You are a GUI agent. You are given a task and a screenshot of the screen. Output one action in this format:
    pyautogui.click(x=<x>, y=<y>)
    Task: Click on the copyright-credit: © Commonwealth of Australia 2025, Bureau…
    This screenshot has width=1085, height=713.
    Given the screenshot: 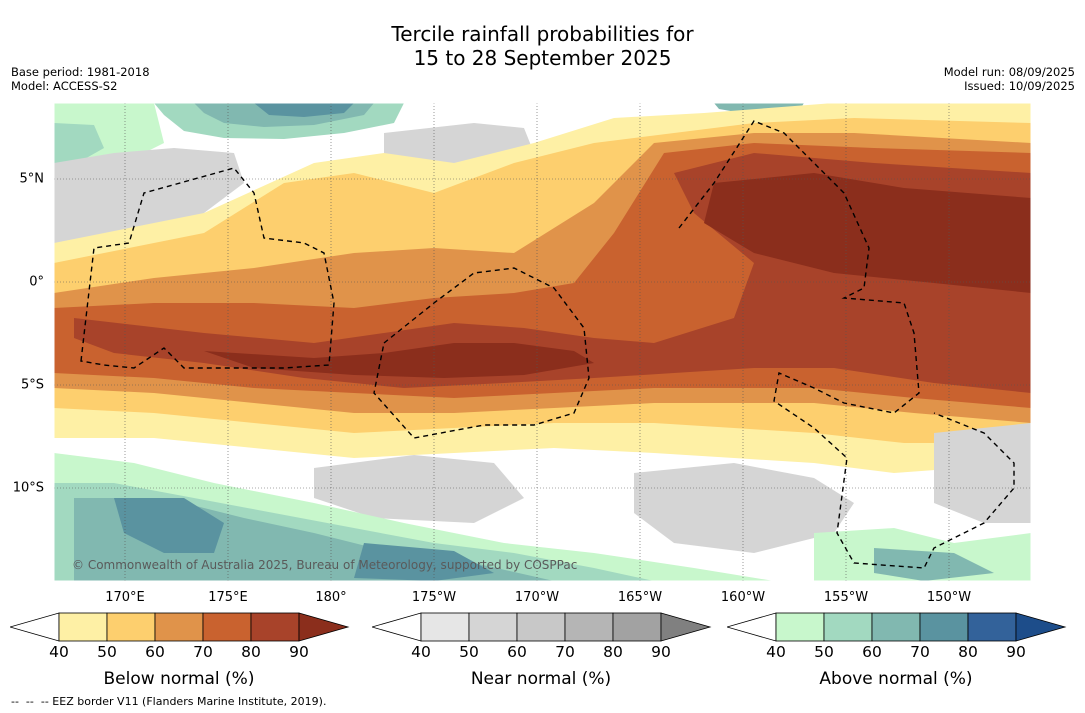 What is the action you would take?
    pyautogui.click(x=325, y=565)
    